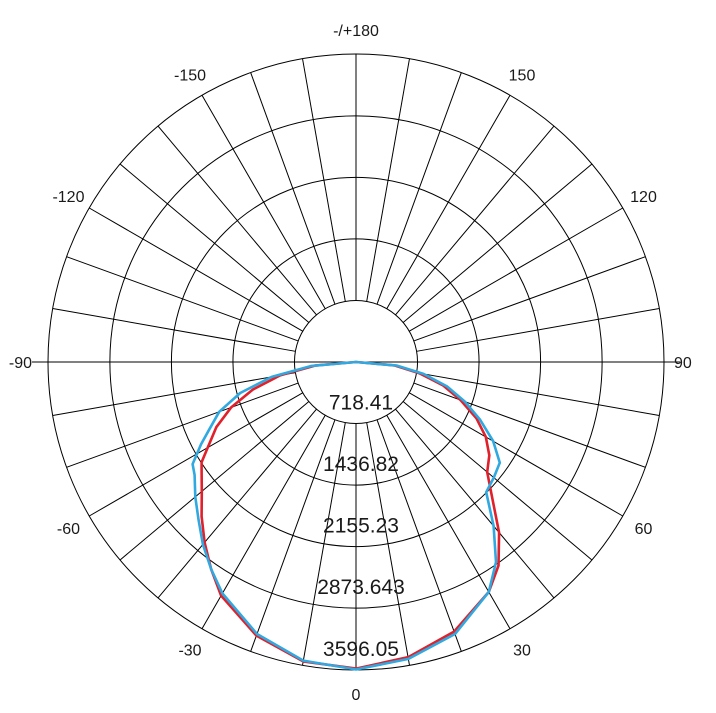  What do you see at coordinates (356, 31) in the screenshot?
I see `angle-label: -/+180` at bounding box center [356, 31].